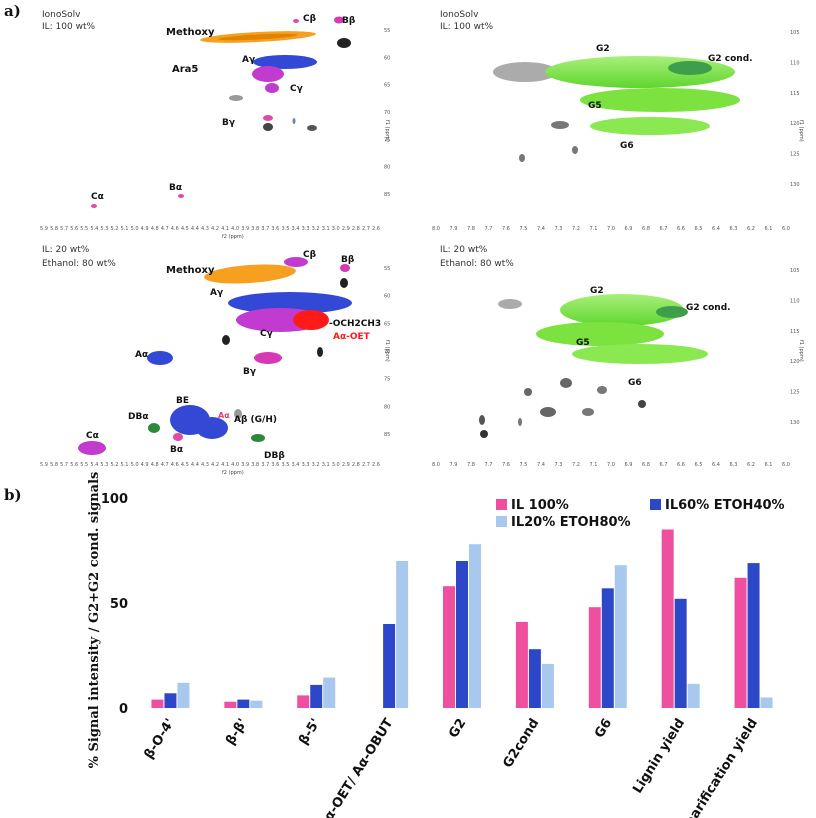  Describe the element at coordinates (79, 264) in the screenshot. I see `q3-header-2: Ethanol: 80 wt%` at that location.